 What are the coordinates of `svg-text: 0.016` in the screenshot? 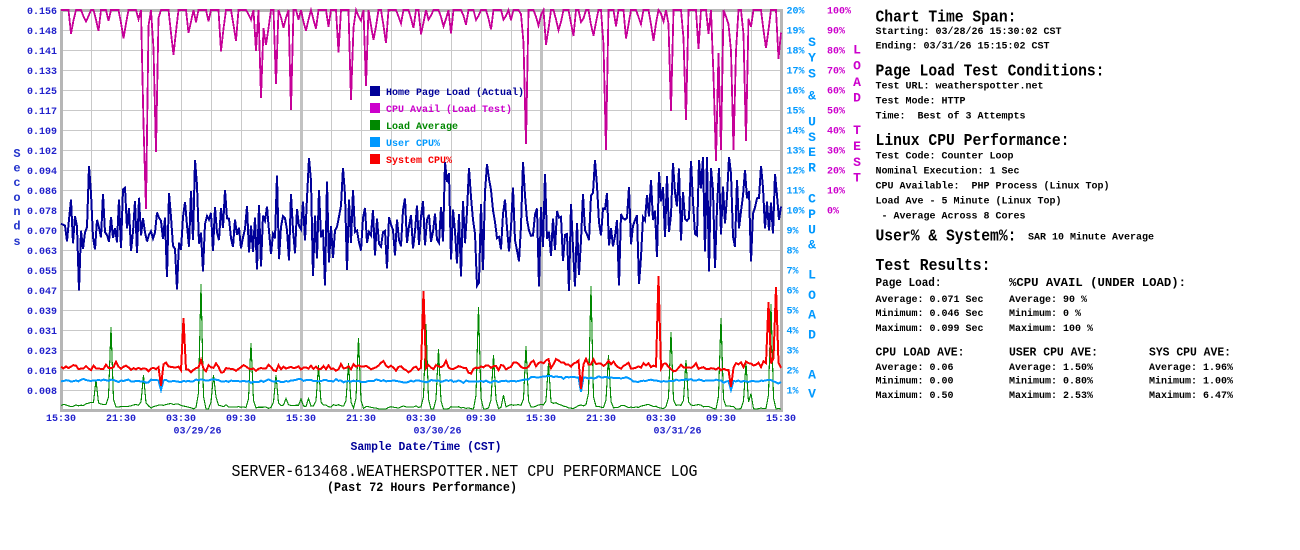 It's located at (42, 372).